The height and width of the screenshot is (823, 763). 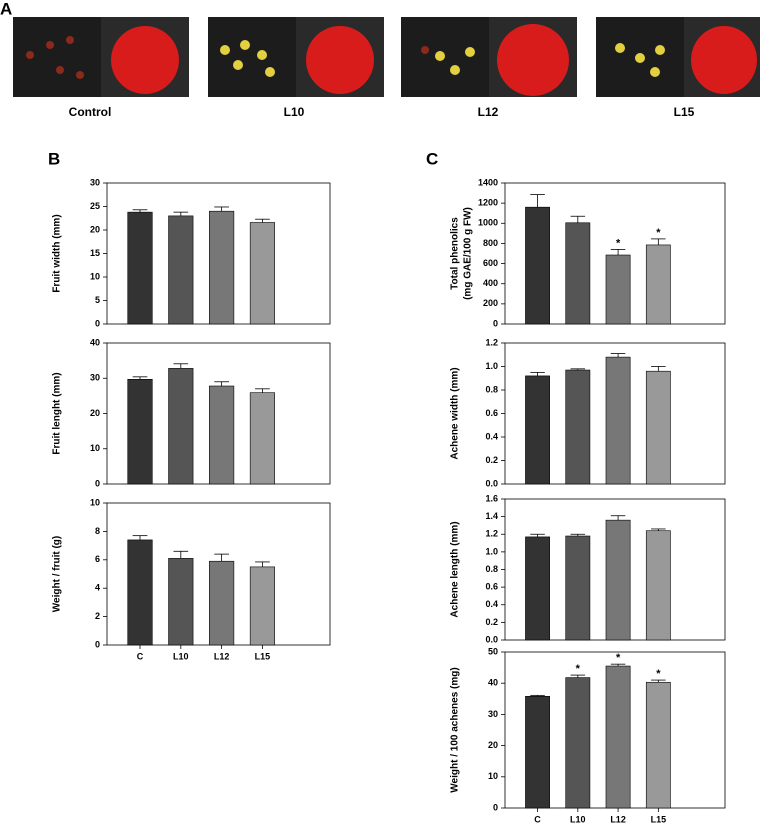 I want to click on y-tick-label: 1200, so click(x=488, y=203).